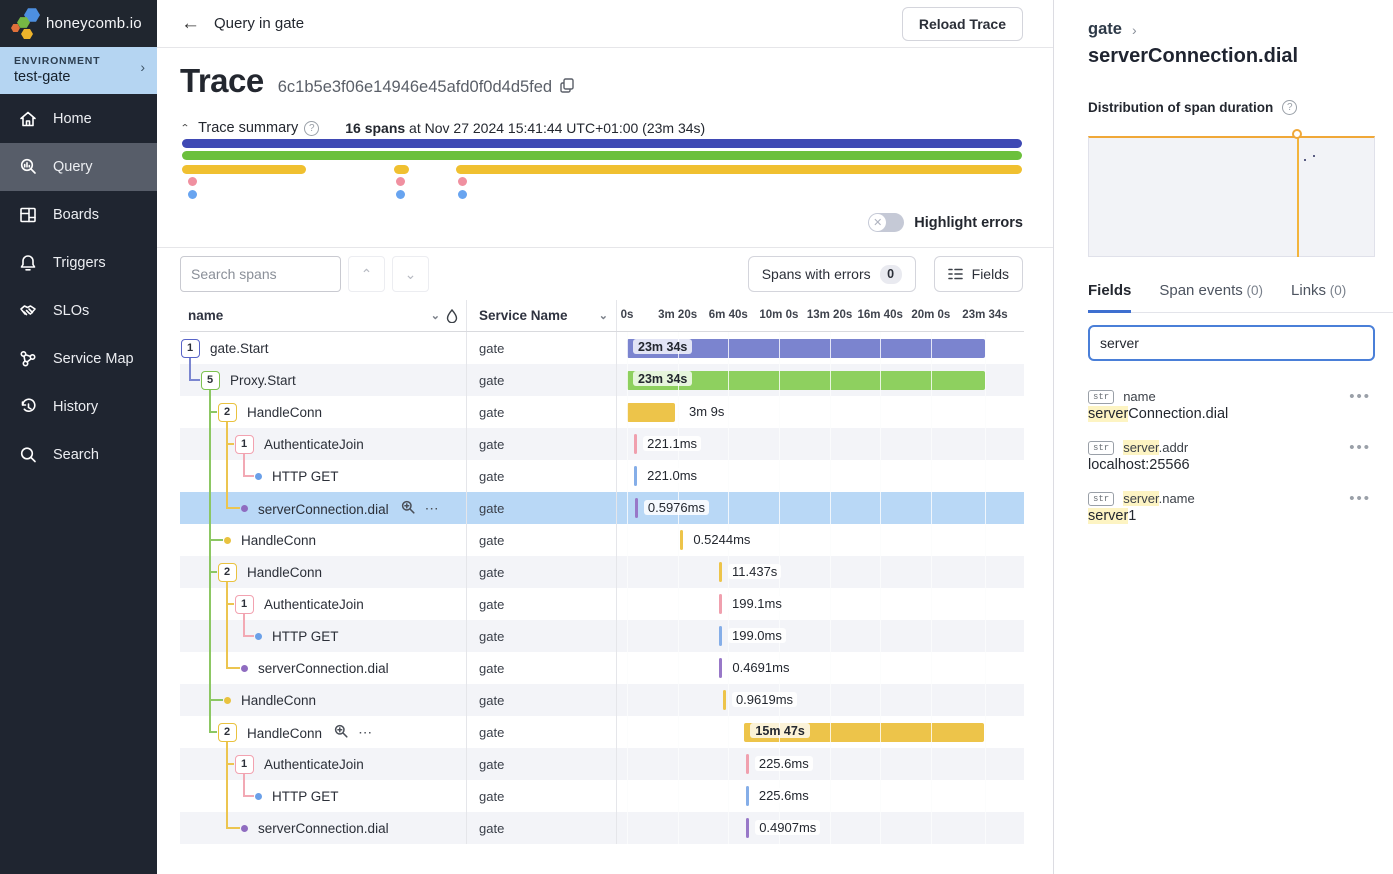 Image resolution: width=1393 pixels, height=874 pixels. Describe the element at coordinates (602, 764) in the screenshot. I see `table-row: 1 AuthenticateJoin gate 225.6ms` at that location.